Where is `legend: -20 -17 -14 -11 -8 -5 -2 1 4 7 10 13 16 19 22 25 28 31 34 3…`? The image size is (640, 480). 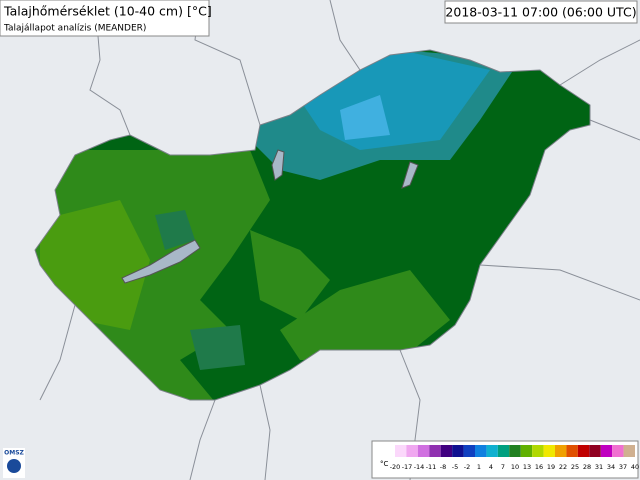 legend: -20 -17 -14 -11 -8 -5 -2 1 4 7 10 13 16 19 22 25 28 31 34 3… is located at coordinates (514, 458).